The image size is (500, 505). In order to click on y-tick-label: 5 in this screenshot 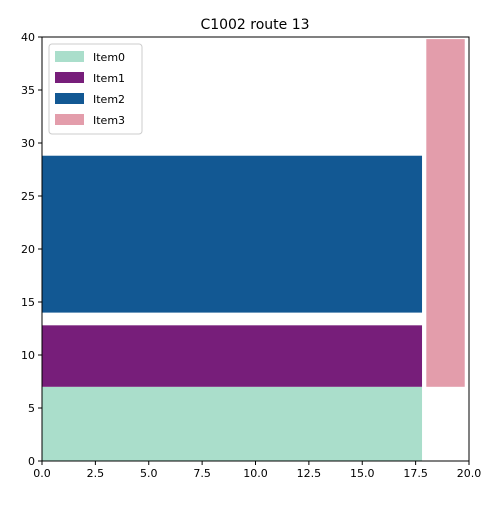, I will do `click(31, 408)`.